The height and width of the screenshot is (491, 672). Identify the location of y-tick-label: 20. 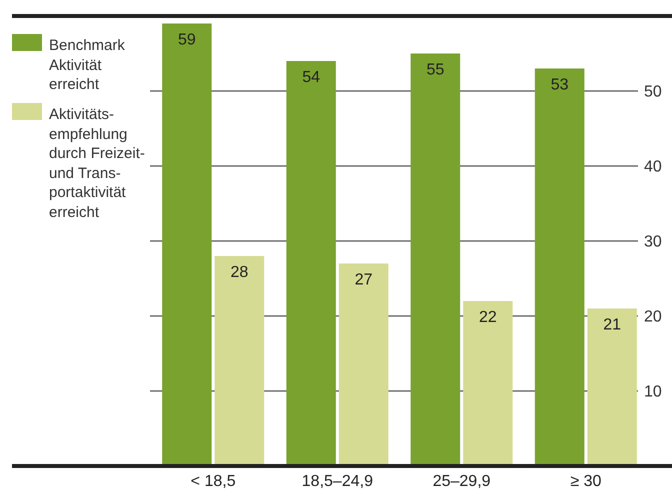
(653, 317).